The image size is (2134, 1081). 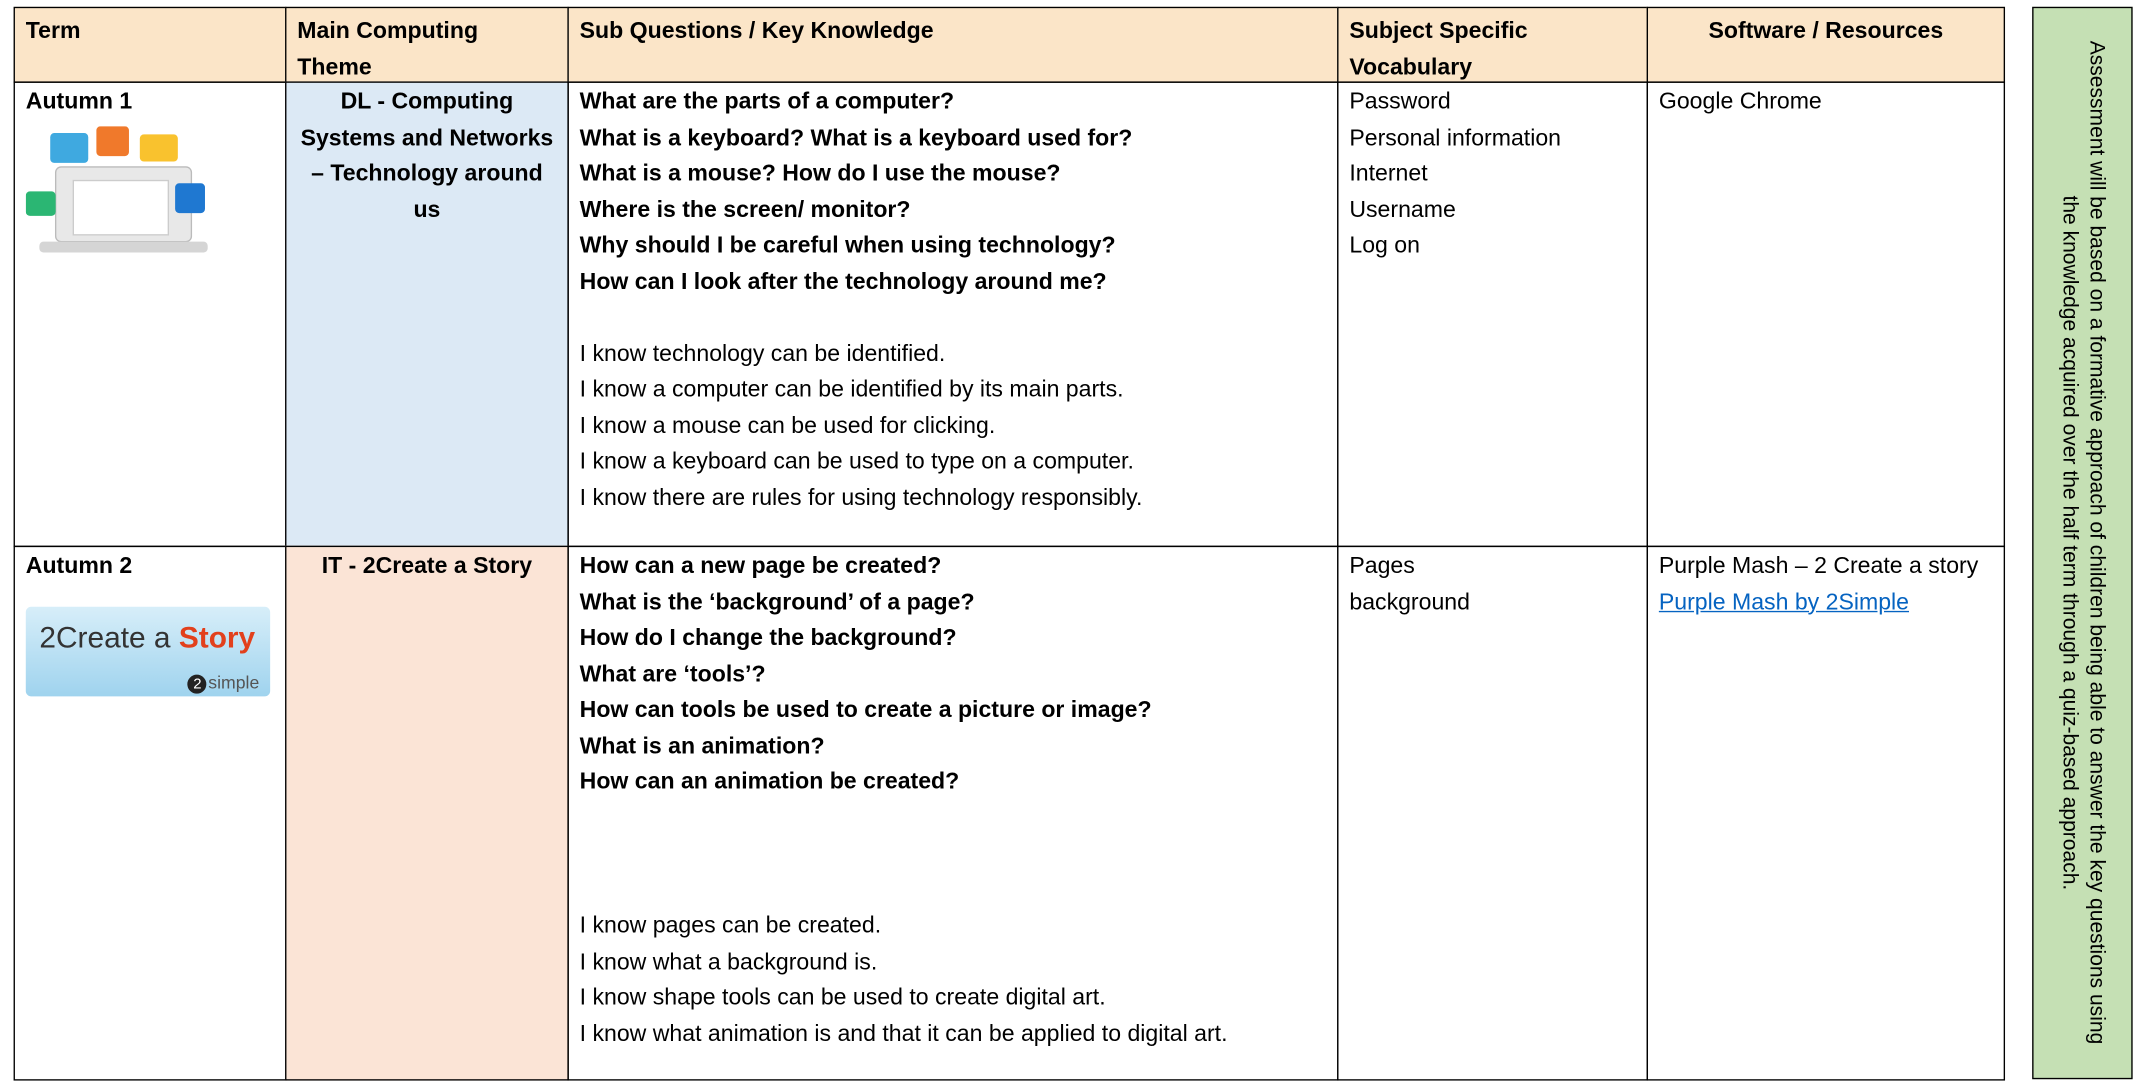 What do you see at coordinates (217, 636) in the screenshot?
I see `logo-highlight: Story` at bounding box center [217, 636].